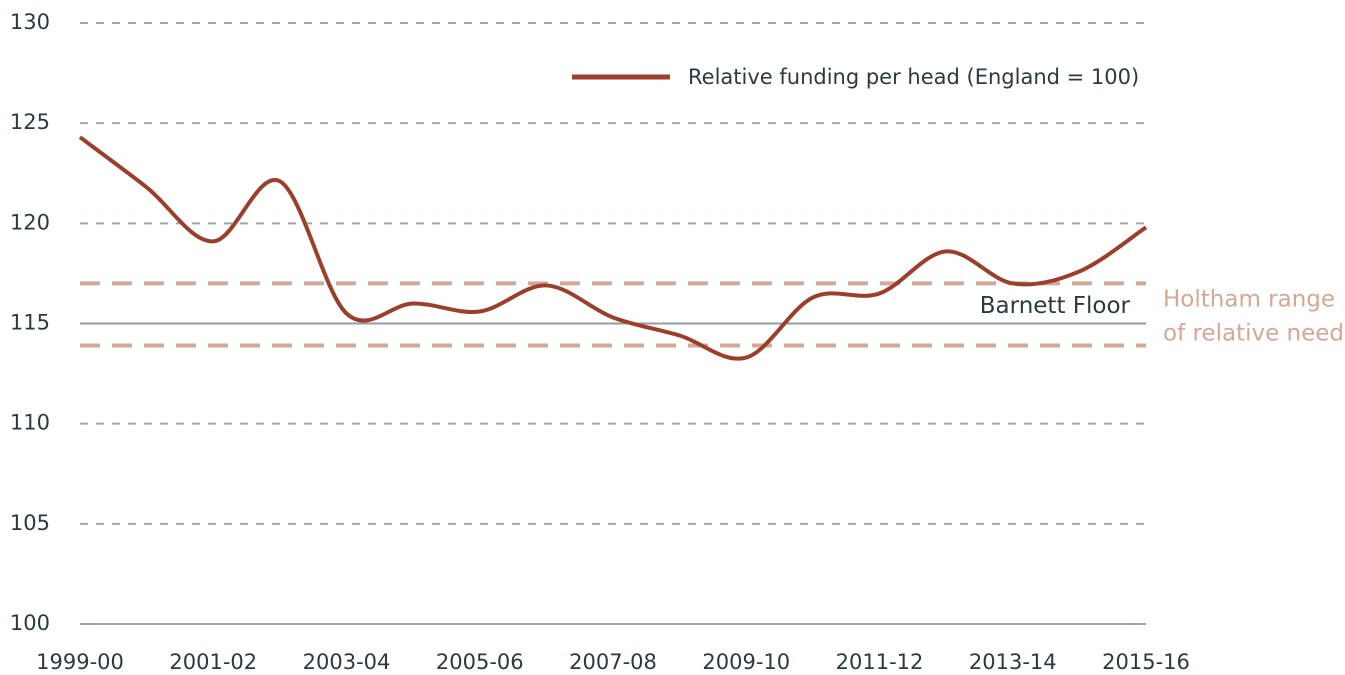  What do you see at coordinates (880, 662) in the screenshot?
I see `x-tick-label: 2011-12` at bounding box center [880, 662].